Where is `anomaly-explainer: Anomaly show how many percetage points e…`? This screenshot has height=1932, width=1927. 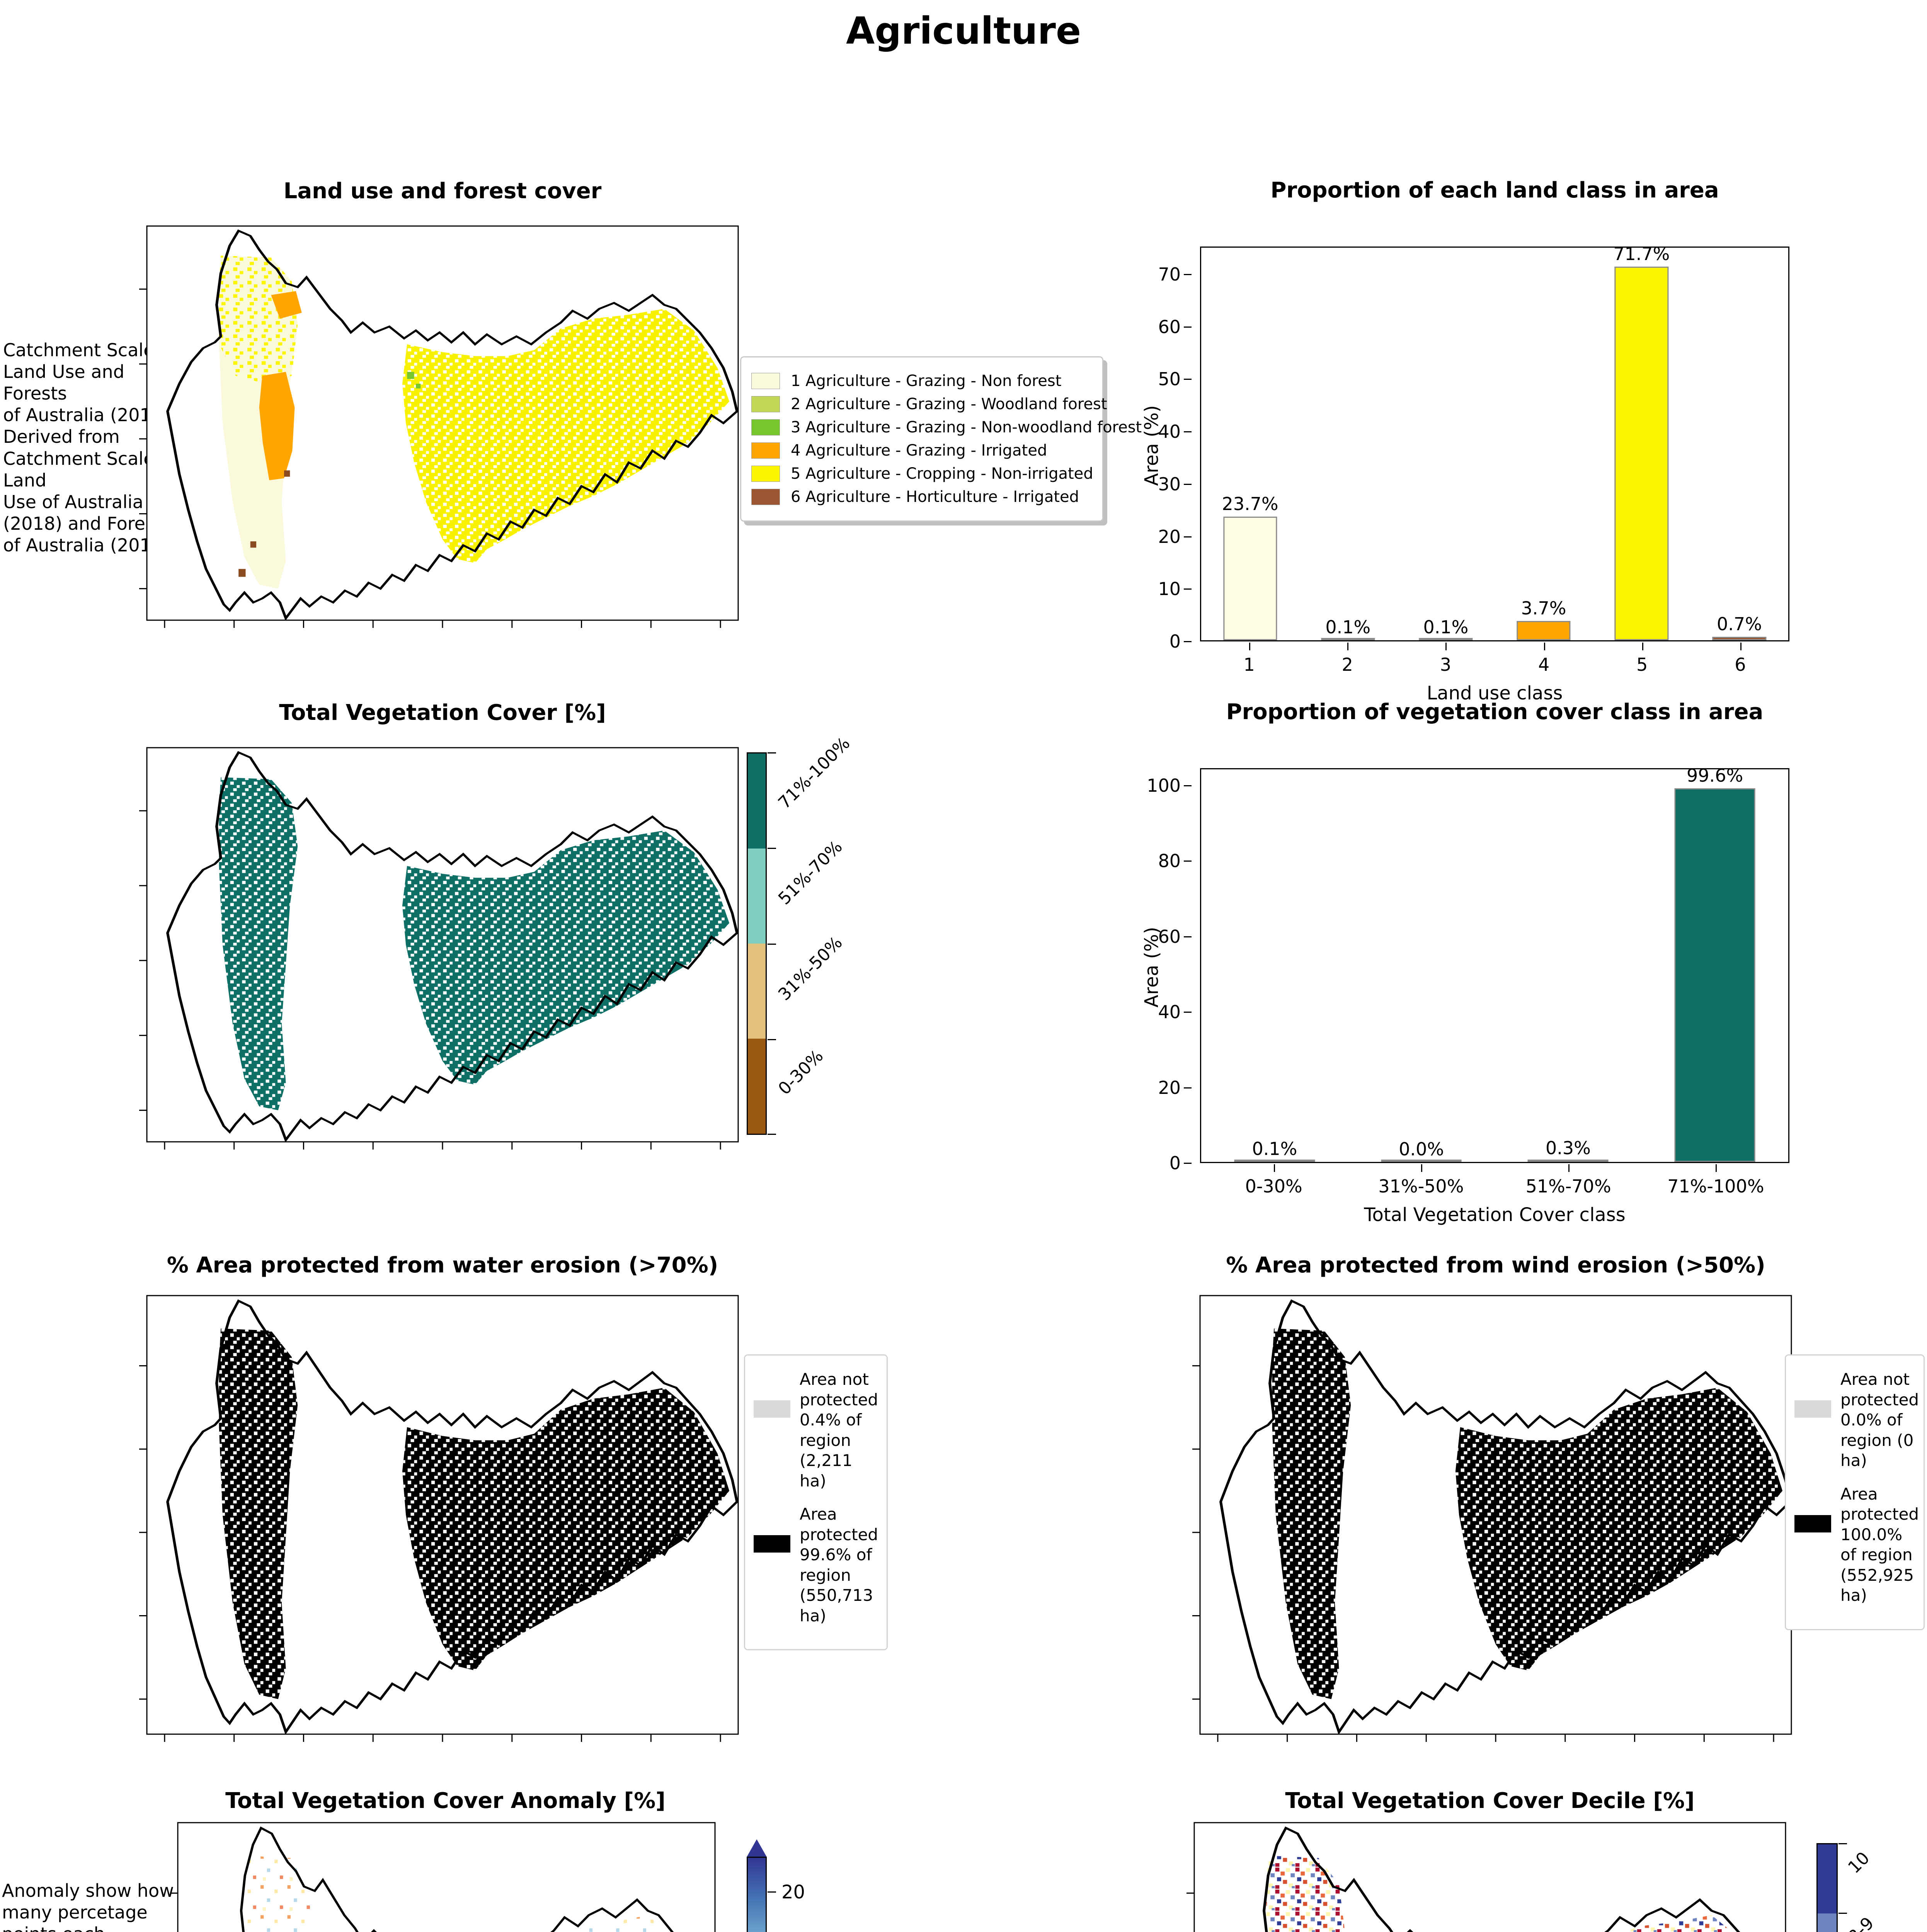
anomaly-explainer: Anomaly show how many percetage points e… is located at coordinates (88, 1906).